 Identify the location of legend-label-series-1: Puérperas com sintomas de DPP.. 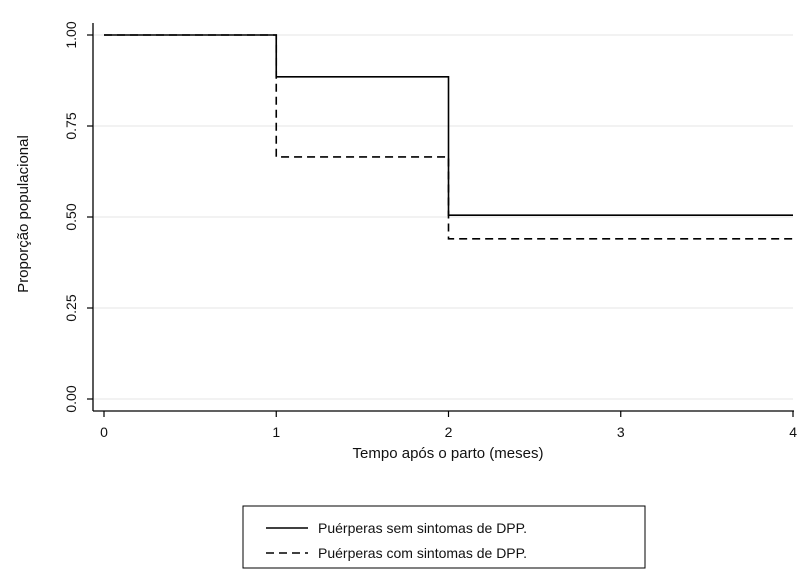
(422, 553).